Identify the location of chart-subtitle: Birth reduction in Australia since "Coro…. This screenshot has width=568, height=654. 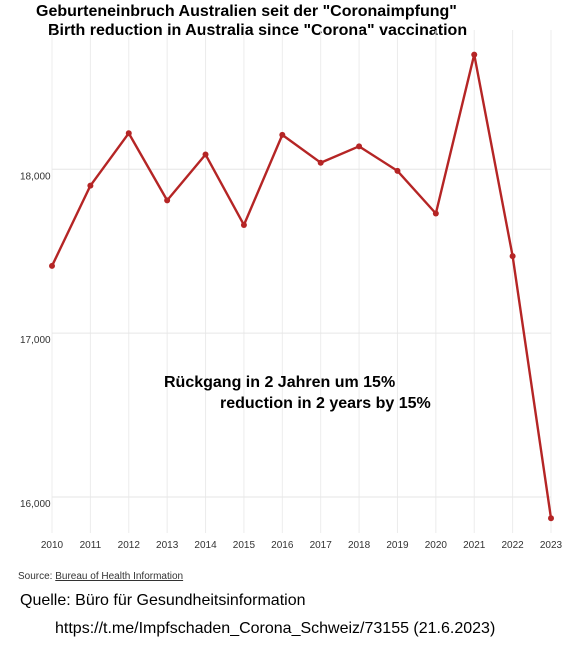
(258, 30).